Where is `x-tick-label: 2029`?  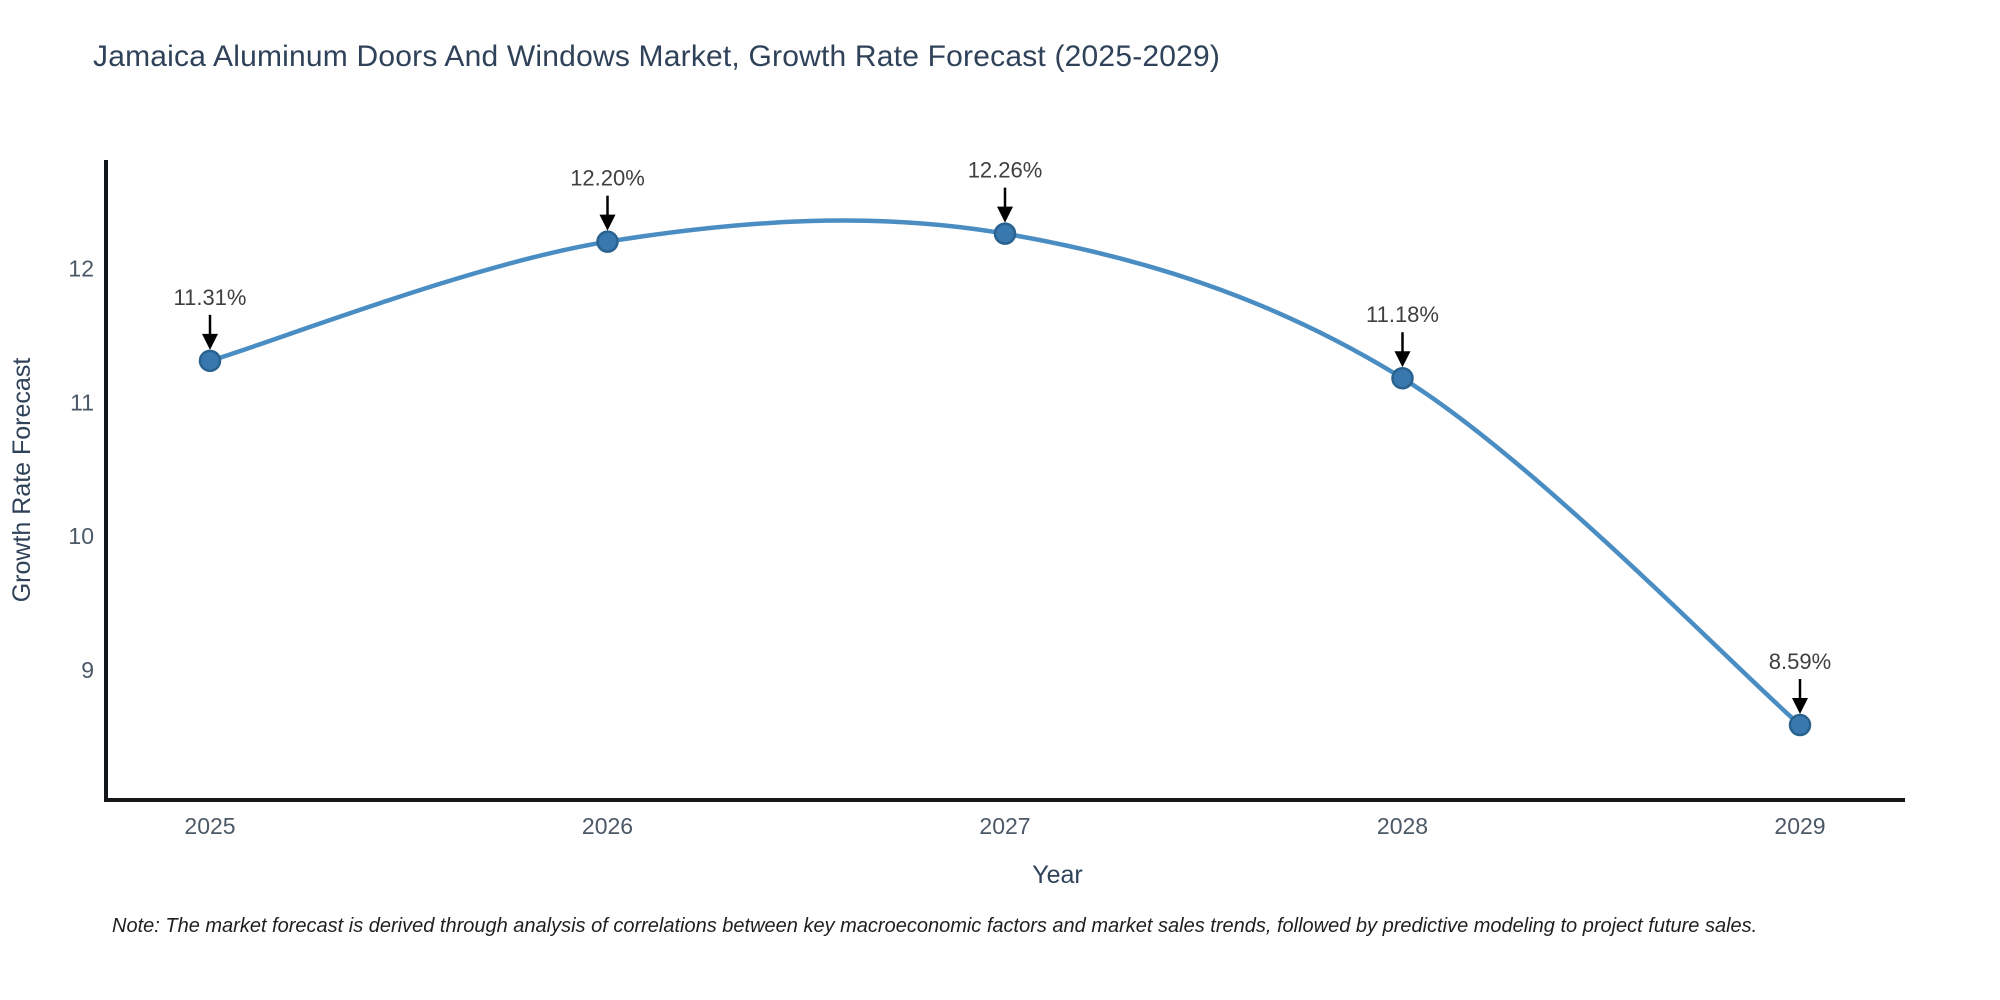
x-tick-label: 2029 is located at coordinates (1799, 826).